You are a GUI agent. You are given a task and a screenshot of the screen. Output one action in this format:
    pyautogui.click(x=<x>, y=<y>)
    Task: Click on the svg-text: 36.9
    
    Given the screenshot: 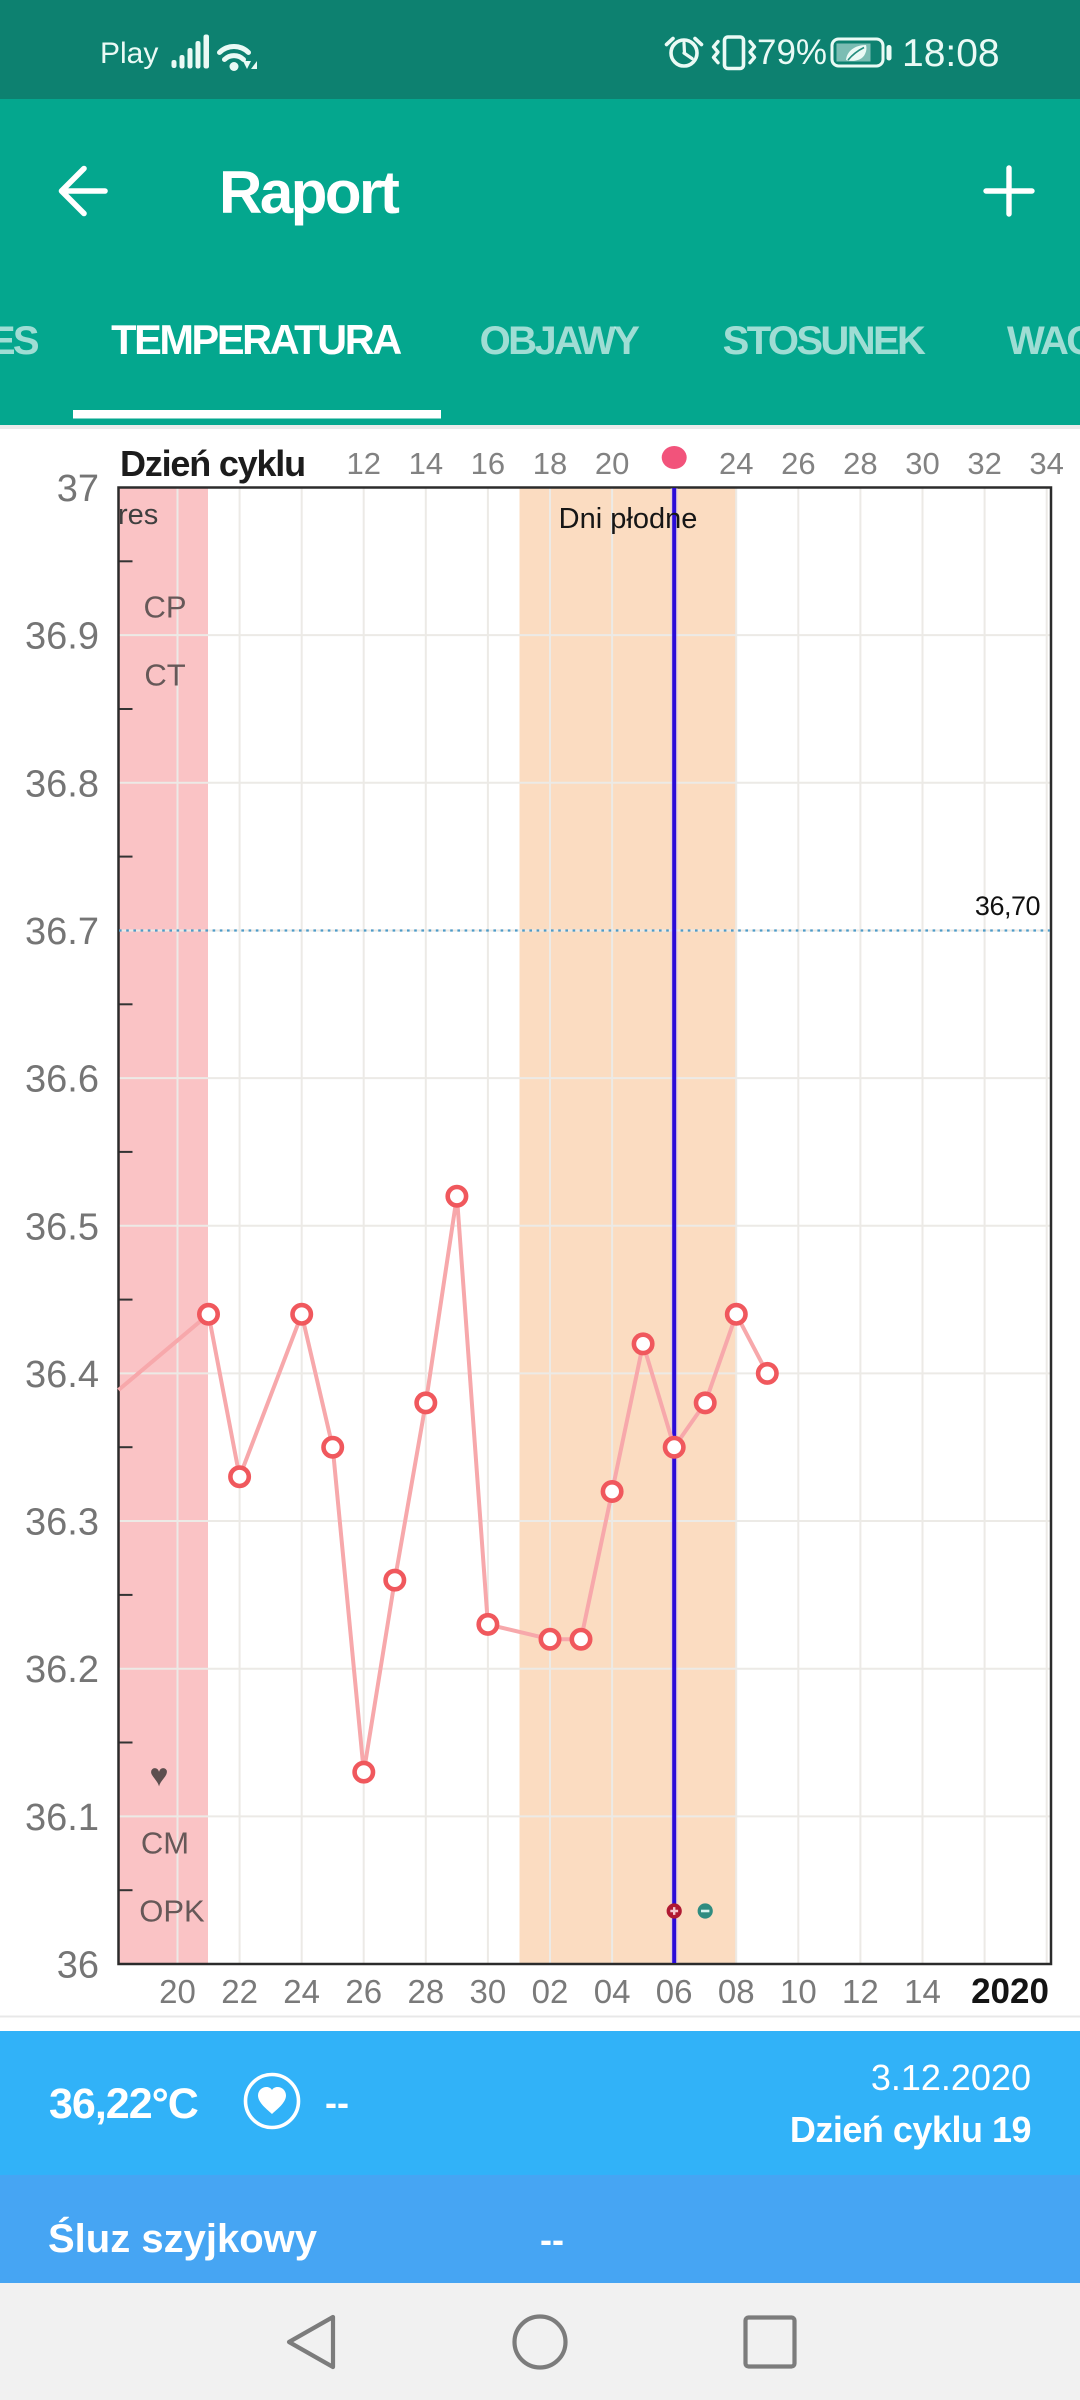 What is the action you would take?
    pyautogui.click(x=62, y=637)
    